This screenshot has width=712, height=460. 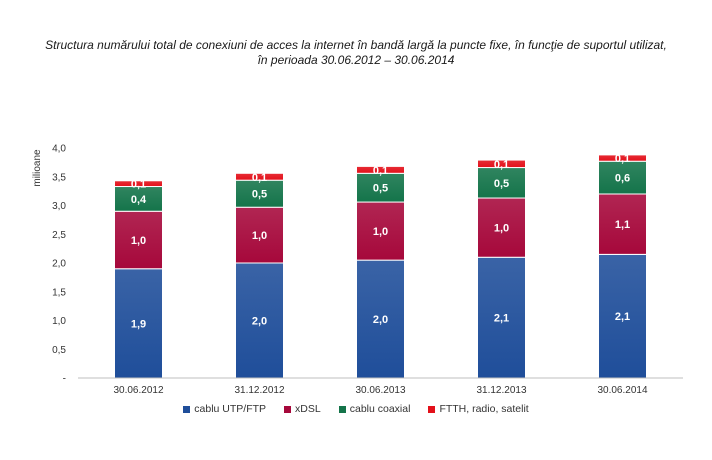 I want to click on data-label-3-4: 0,1, so click(x=622, y=159).